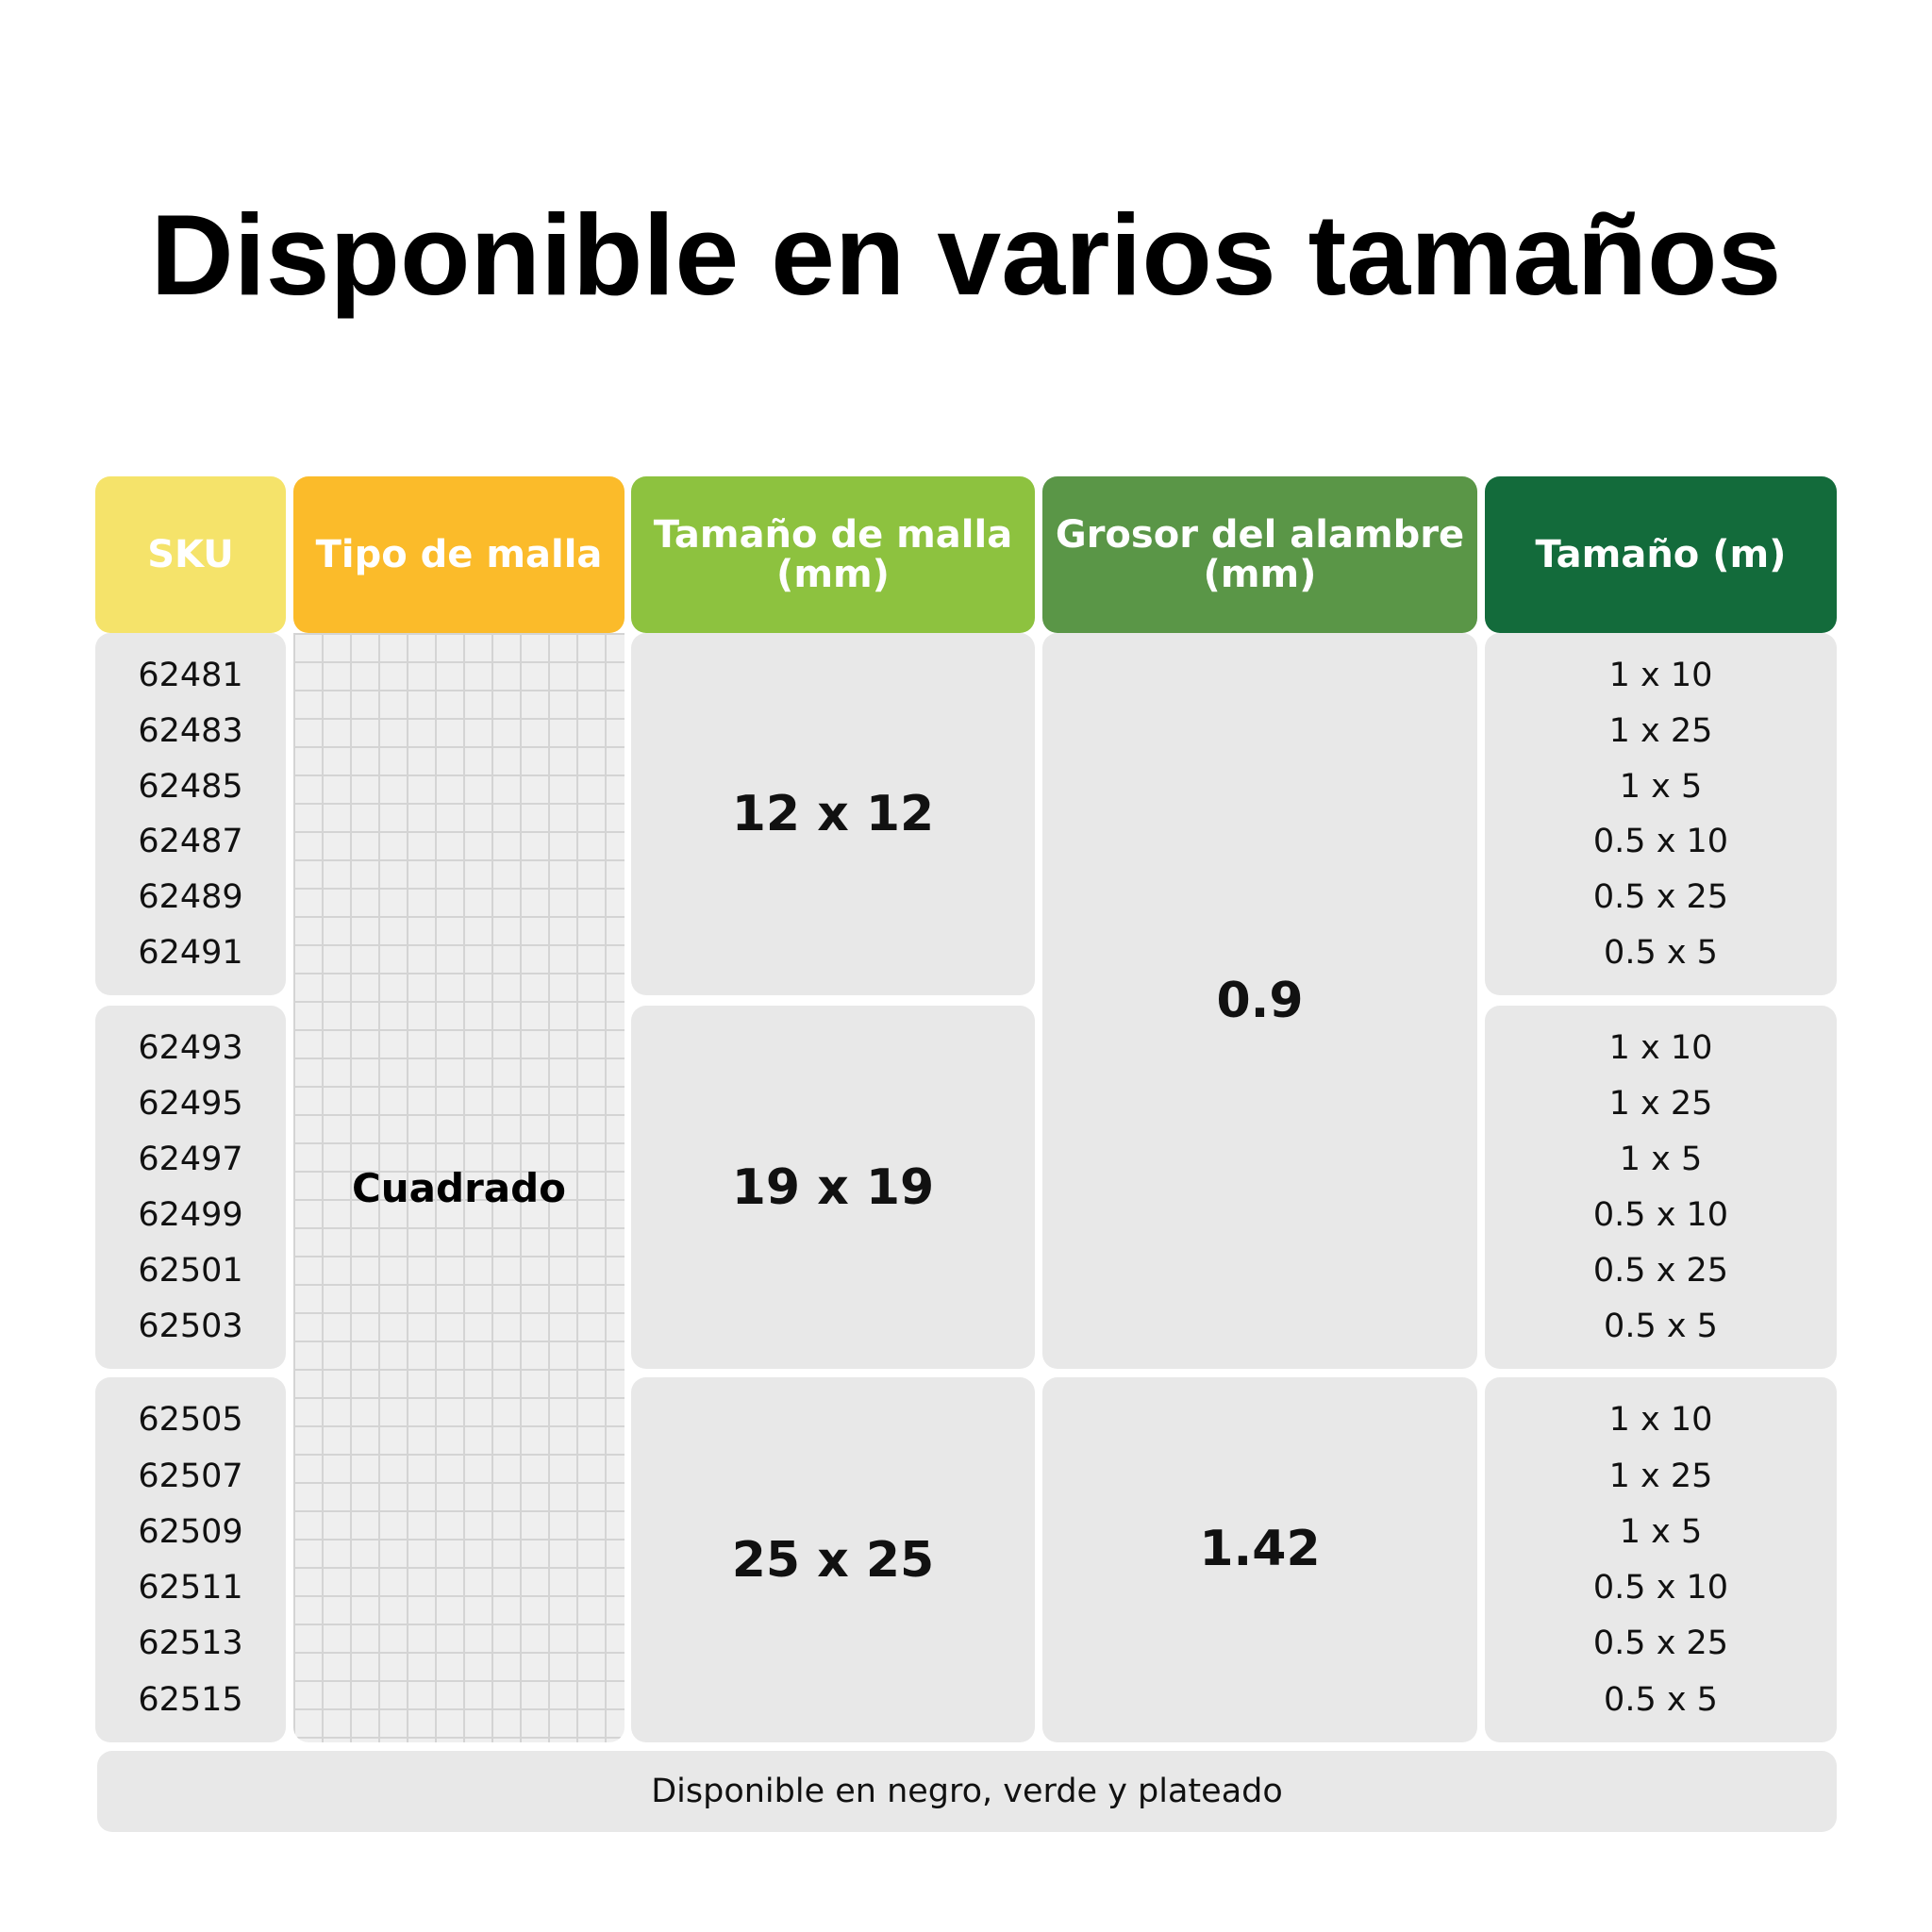  I want to click on sku: 62505, so click(190, 1420).